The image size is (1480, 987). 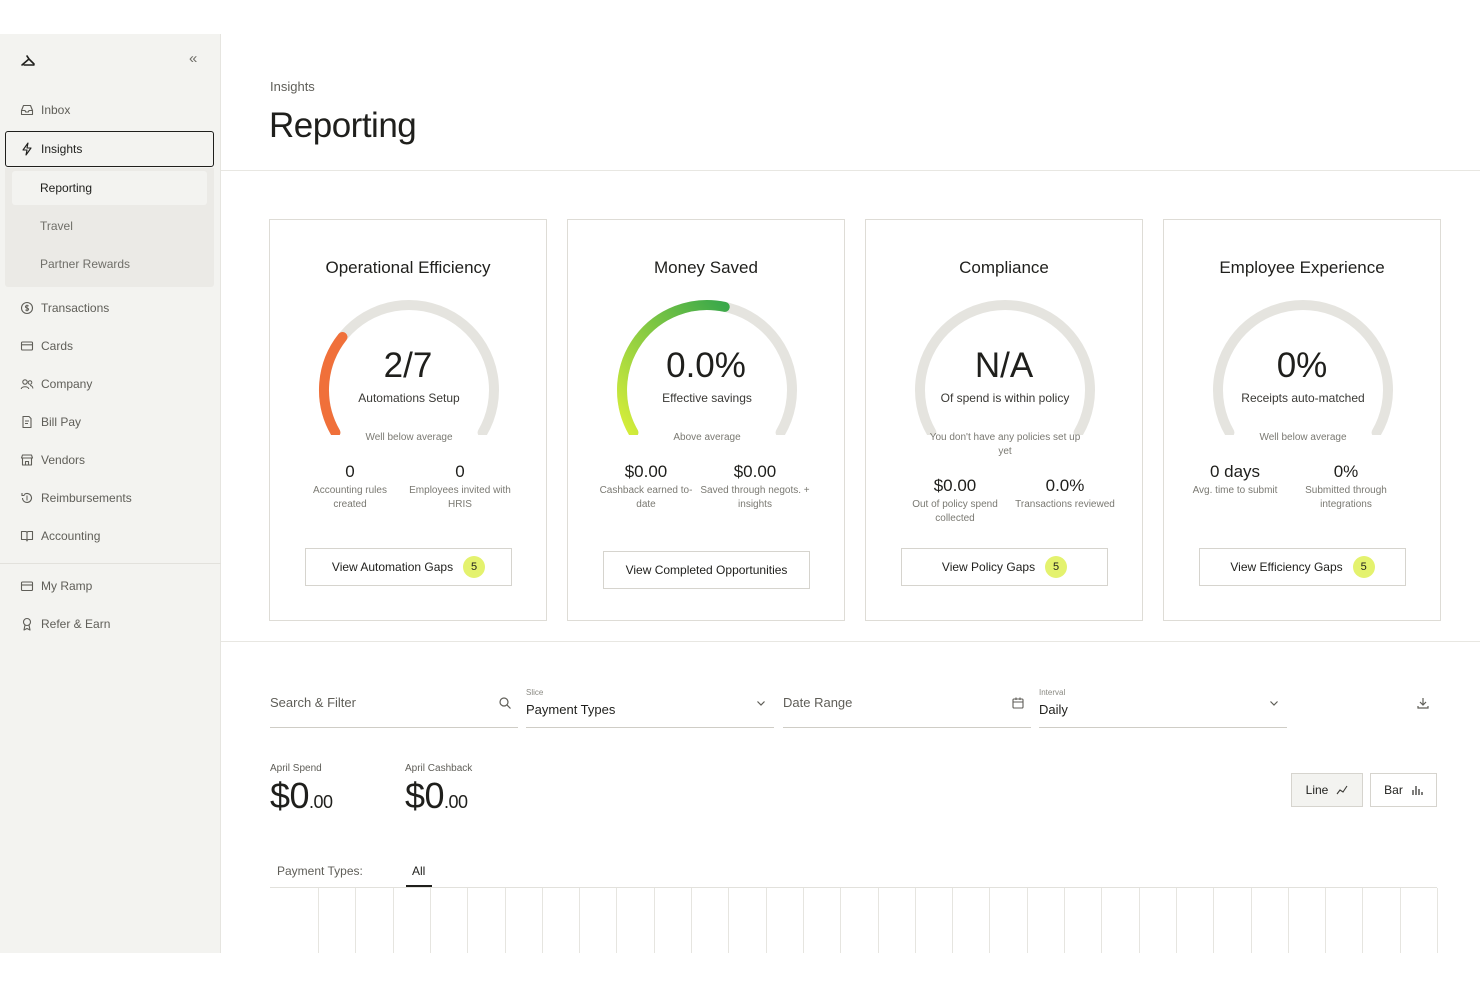 What do you see at coordinates (439, 768) in the screenshot?
I see `metric-label: April Cashback` at bounding box center [439, 768].